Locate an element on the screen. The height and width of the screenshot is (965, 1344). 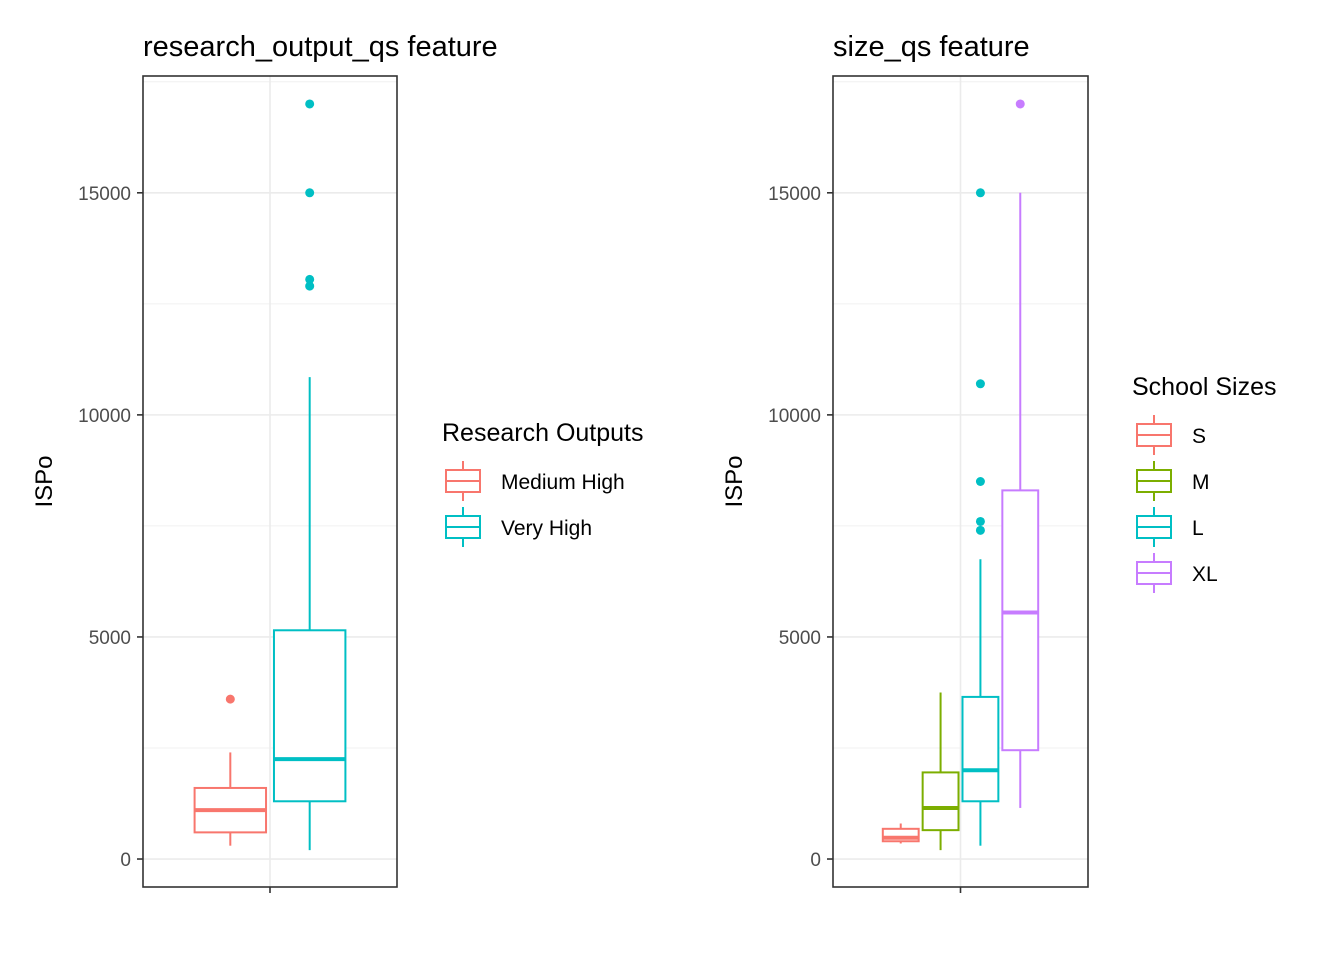
legend-item: S is located at coordinates (1171, 435).